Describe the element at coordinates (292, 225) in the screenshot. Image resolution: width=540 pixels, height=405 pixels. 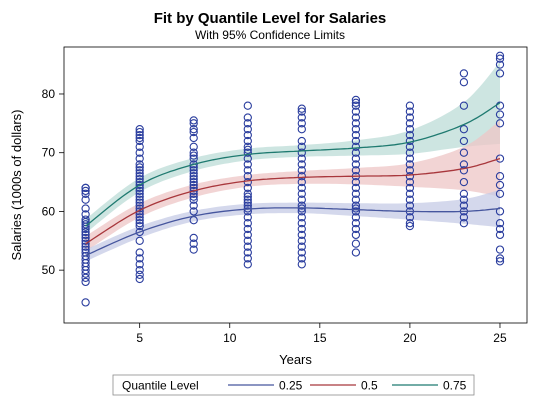
I see `confidence-band-0.25` at that location.